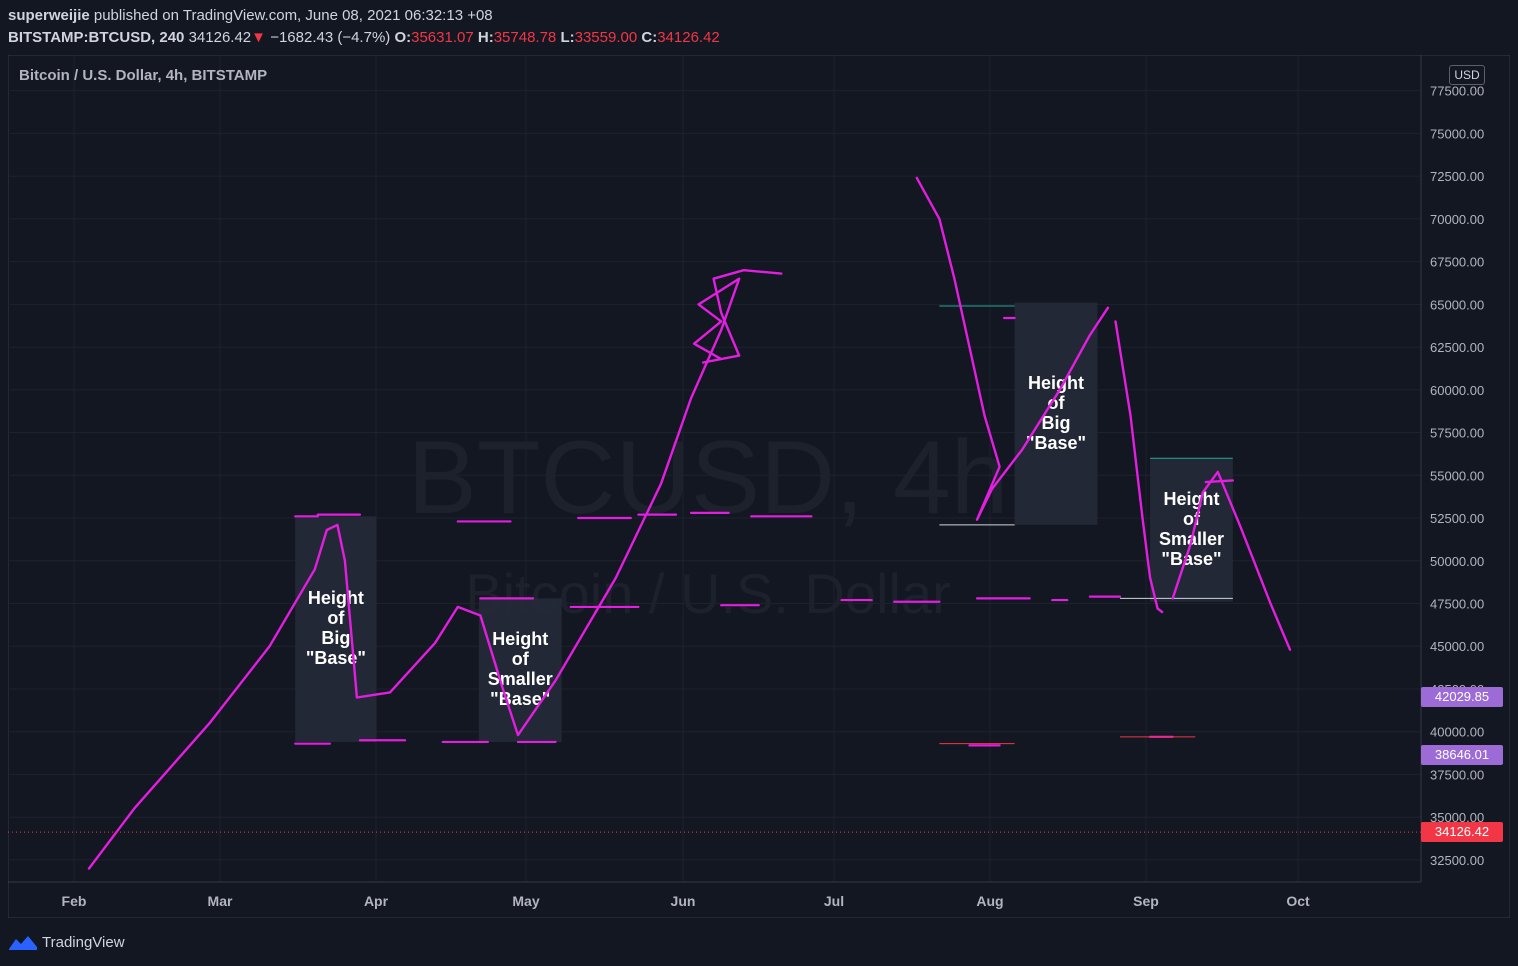  Describe the element at coordinates (442, 37) in the screenshot. I see `open-value: 35631.07` at that location.